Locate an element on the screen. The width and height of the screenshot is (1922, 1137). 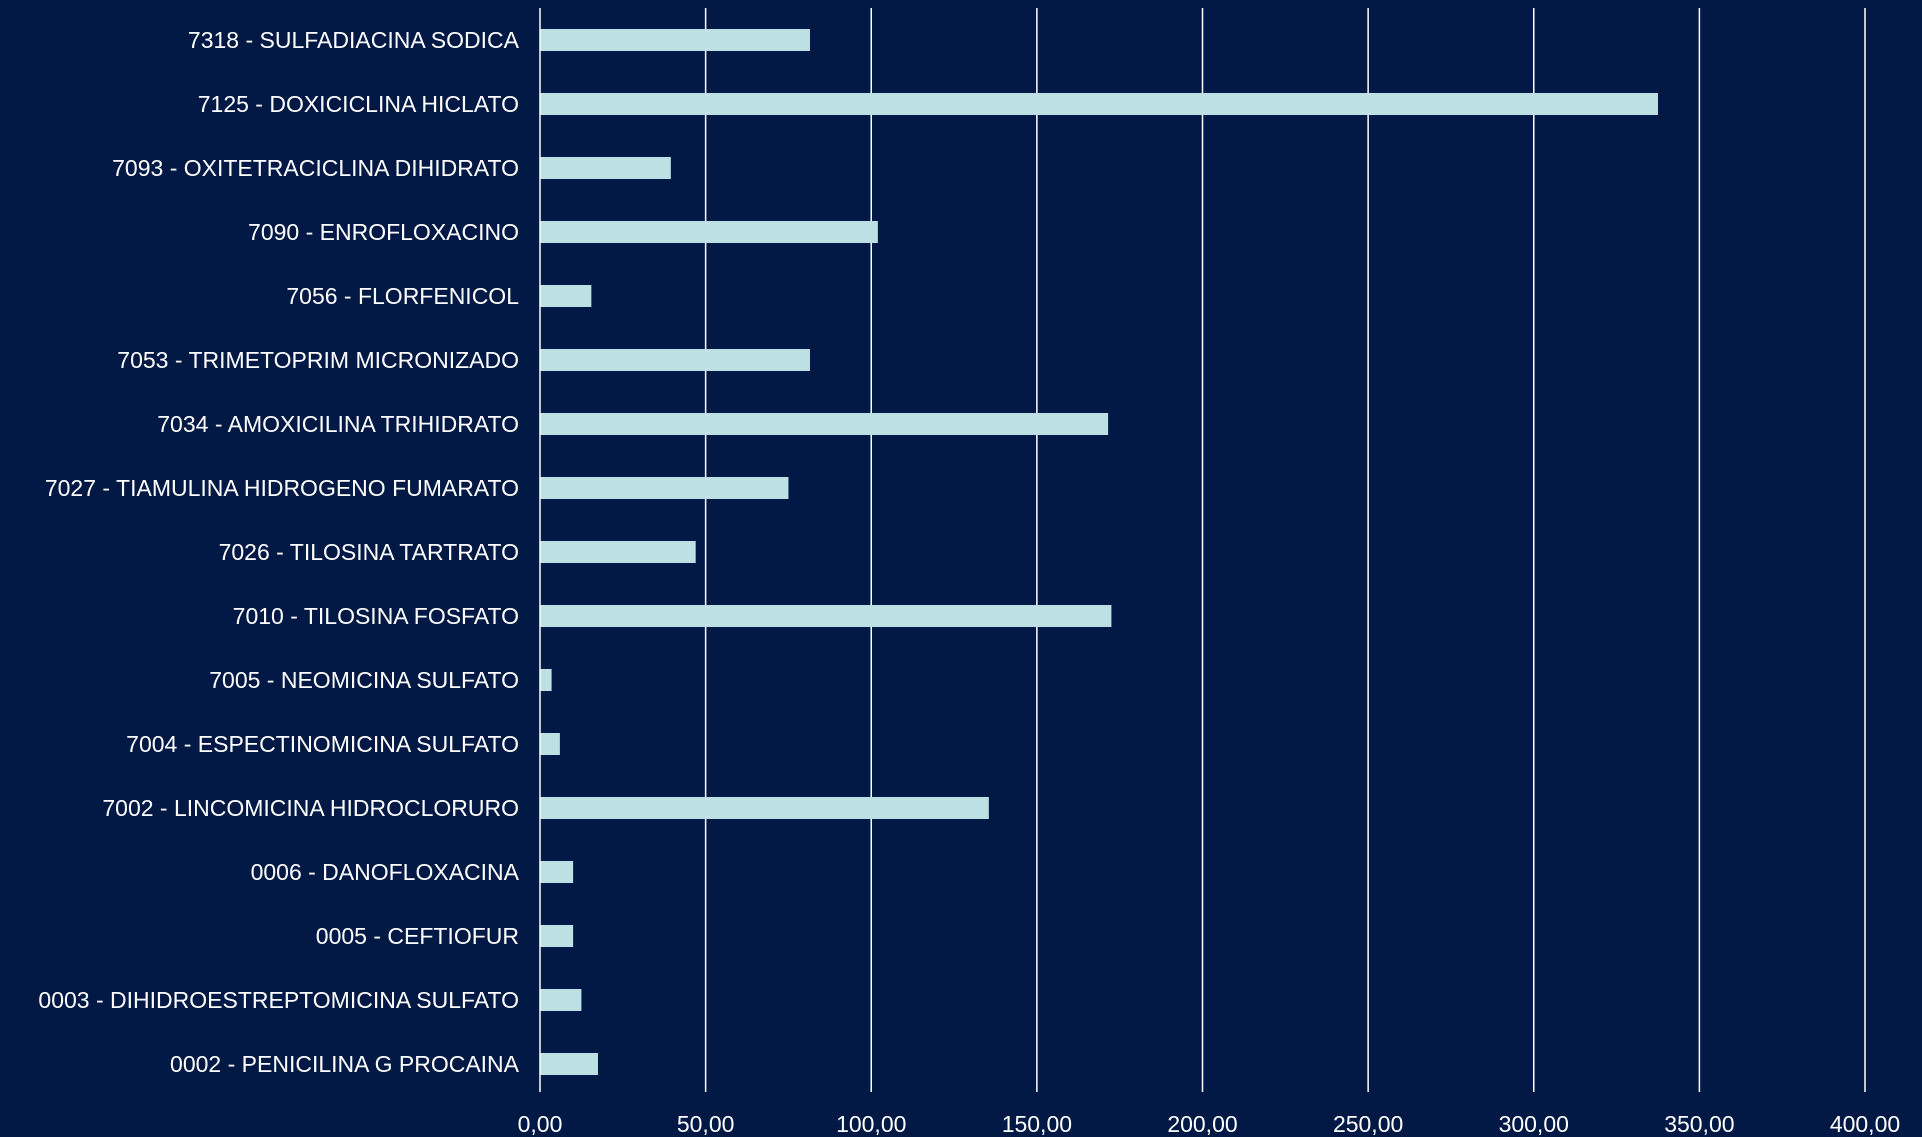
category-label: 7027 - TIAMULINA HIDROGENO FUMARATO is located at coordinates (282, 488).